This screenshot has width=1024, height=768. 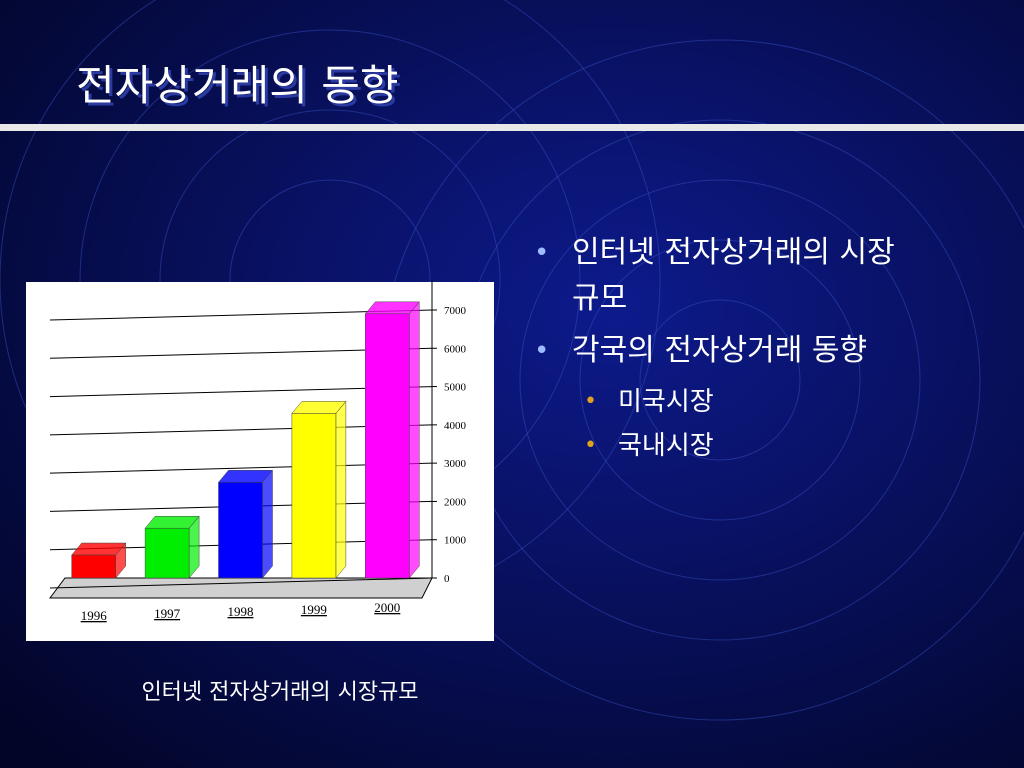 What do you see at coordinates (745, 446) in the screenshot?
I see `bullet: 국내시장` at bounding box center [745, 446].